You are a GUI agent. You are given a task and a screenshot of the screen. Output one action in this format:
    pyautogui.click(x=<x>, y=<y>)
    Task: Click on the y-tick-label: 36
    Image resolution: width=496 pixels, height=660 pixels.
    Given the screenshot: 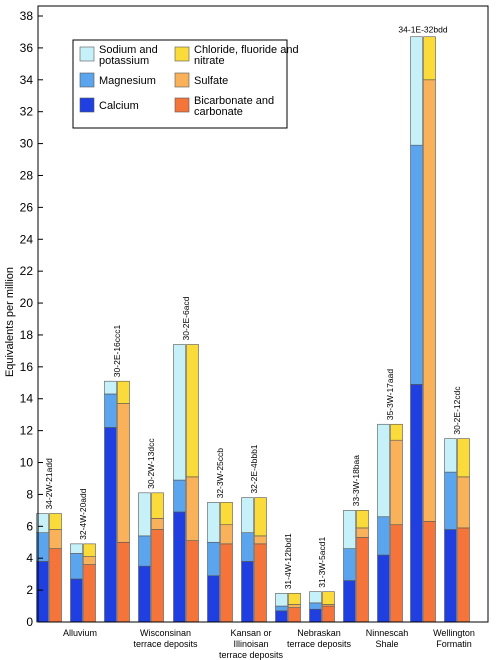 What is the action you would take?
    pyautogui.click(x=27, y=48)
    